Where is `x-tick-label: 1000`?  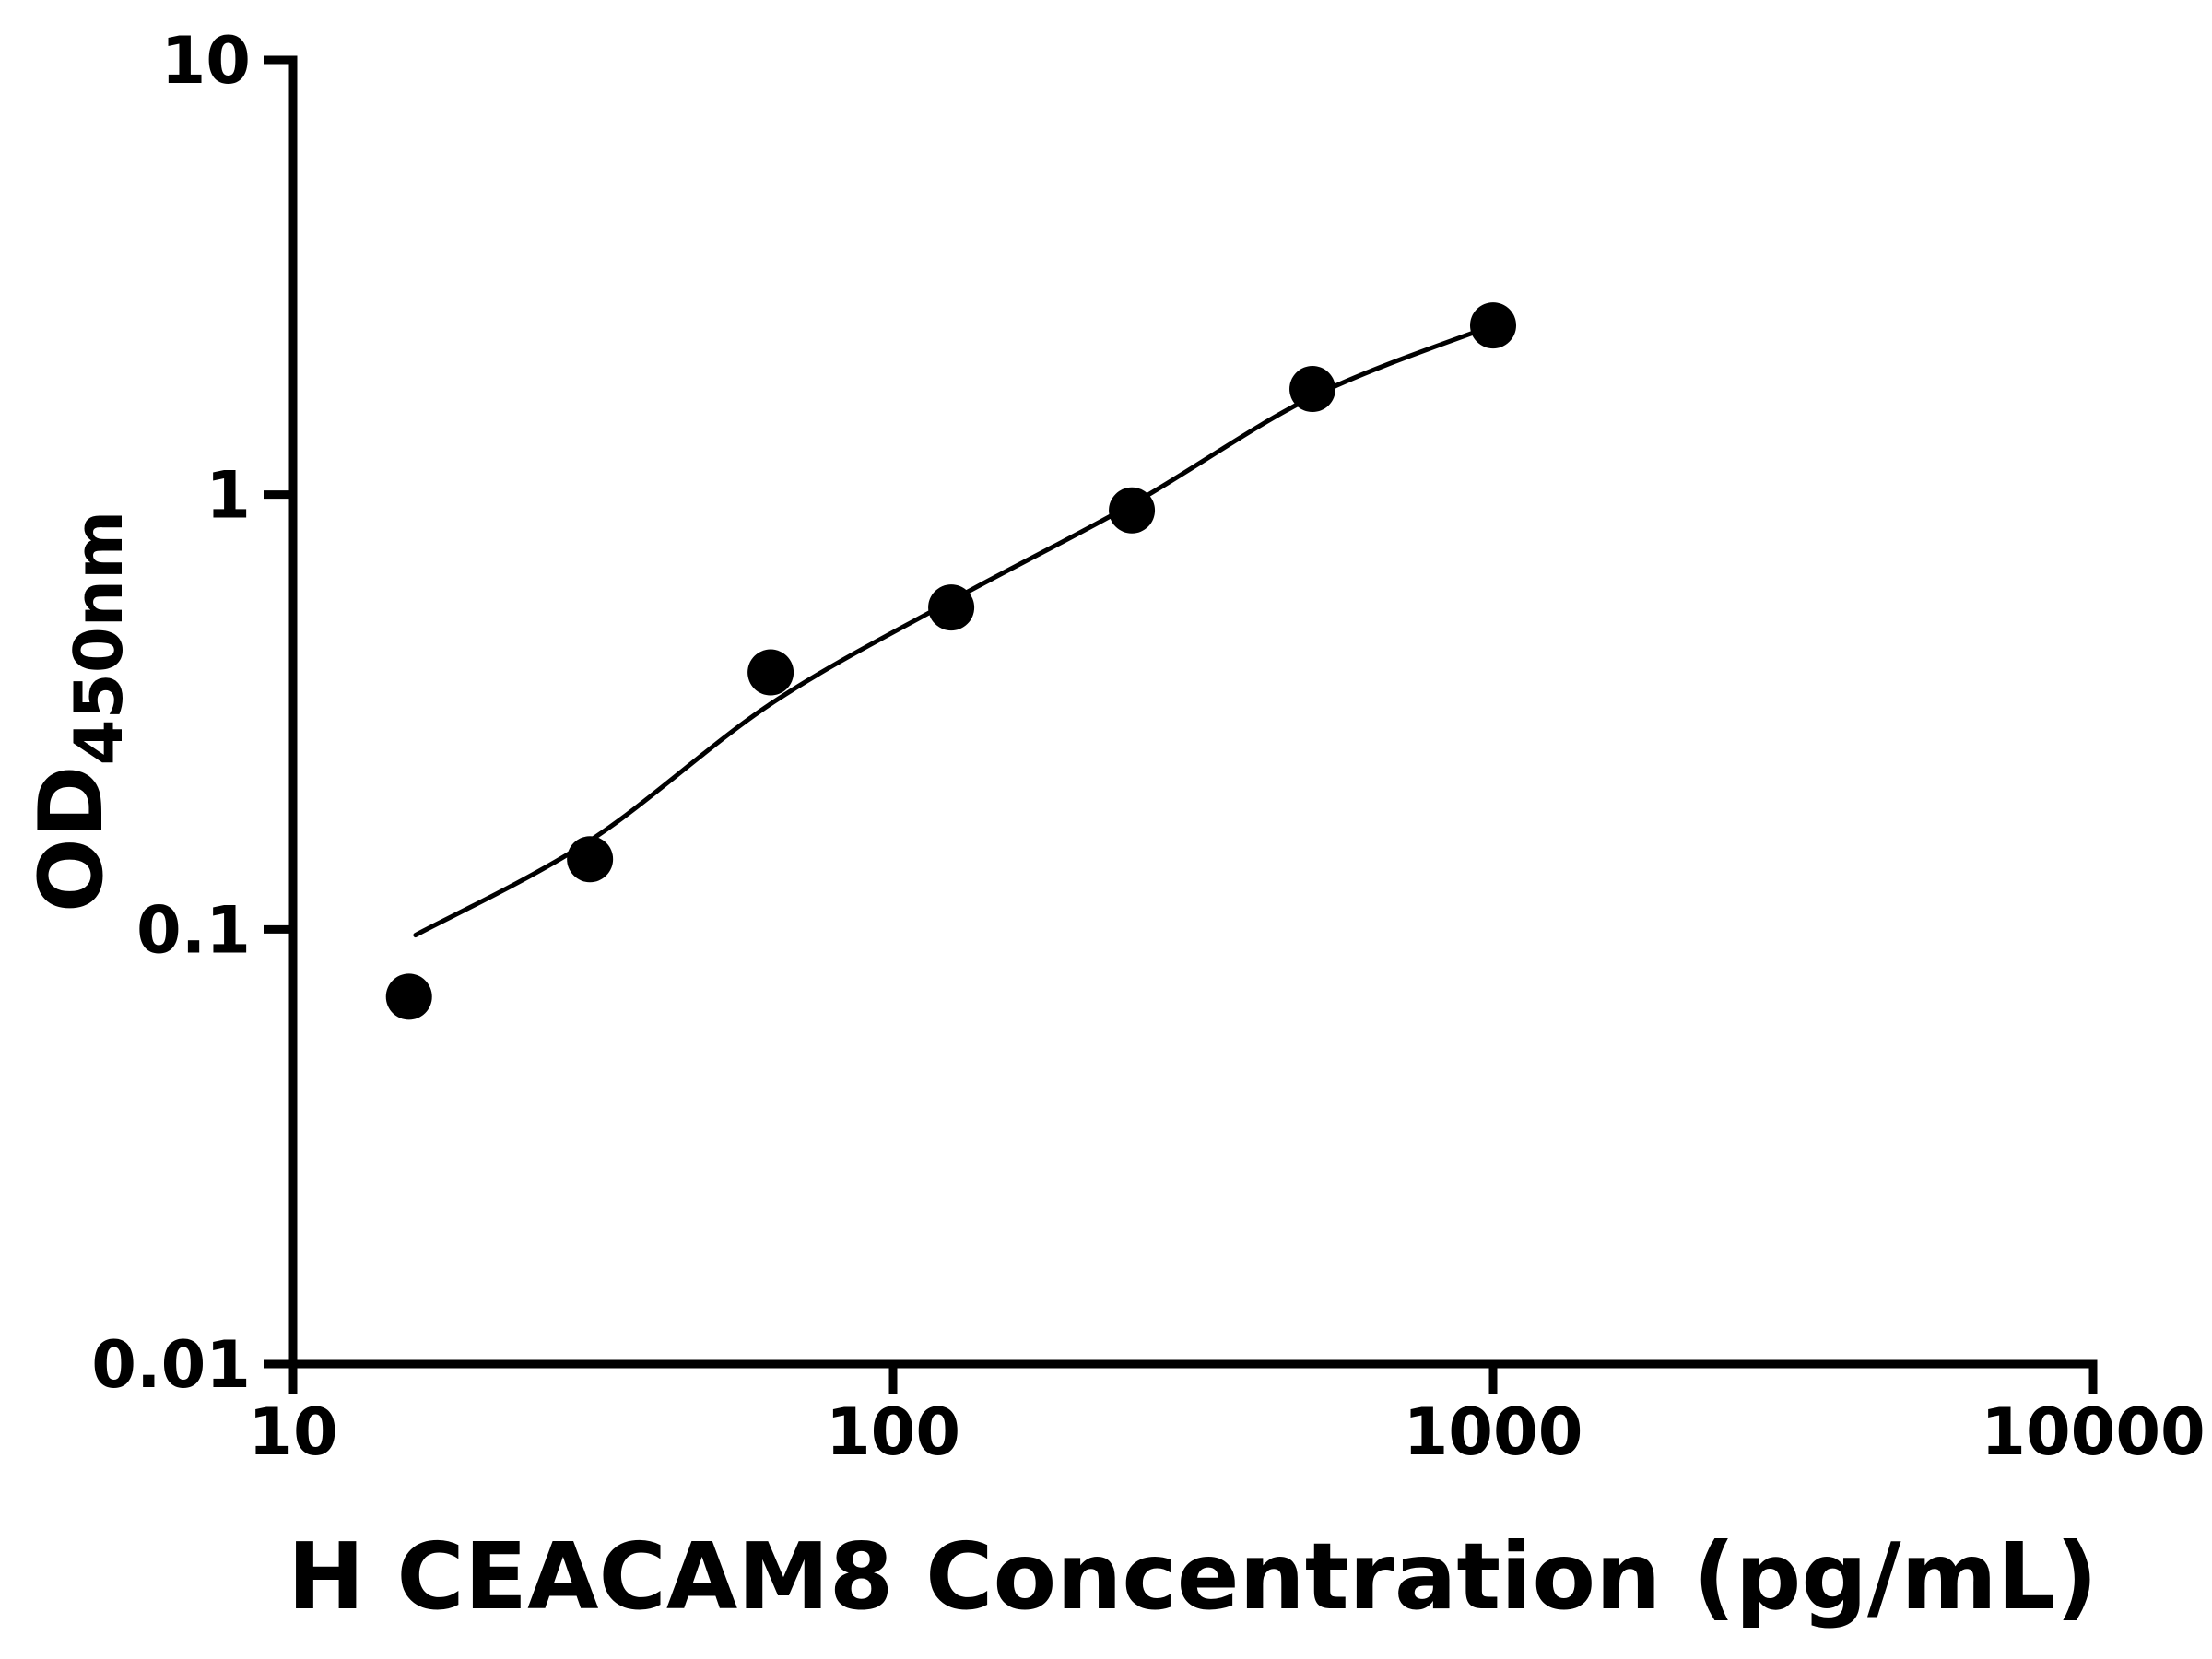 x-tick-label: 1000 is located at coordinates (1493, 1432).